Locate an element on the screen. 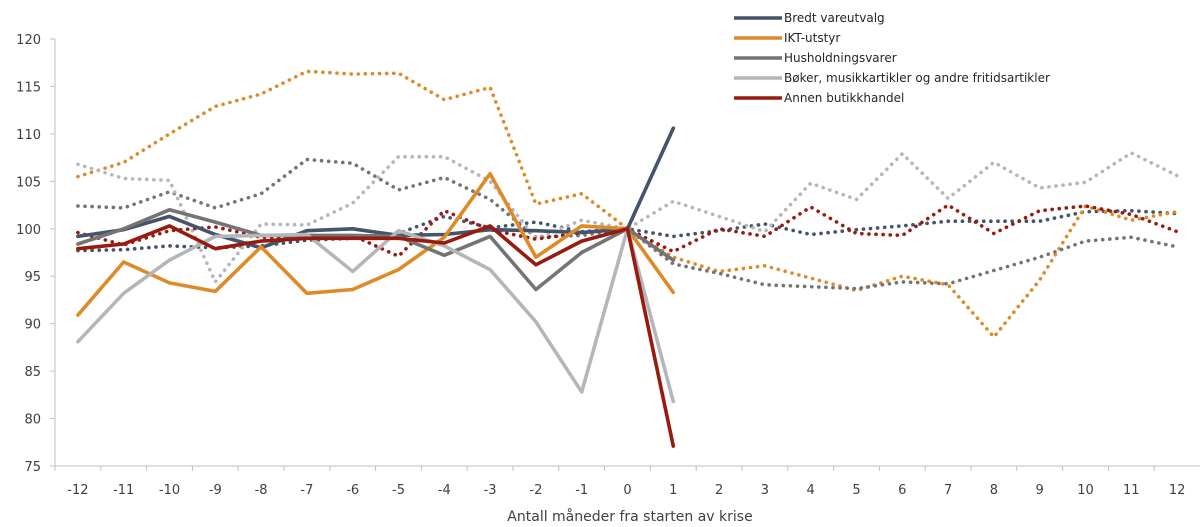  x-tick-label: 9 is located at coordinates (1040, 490).